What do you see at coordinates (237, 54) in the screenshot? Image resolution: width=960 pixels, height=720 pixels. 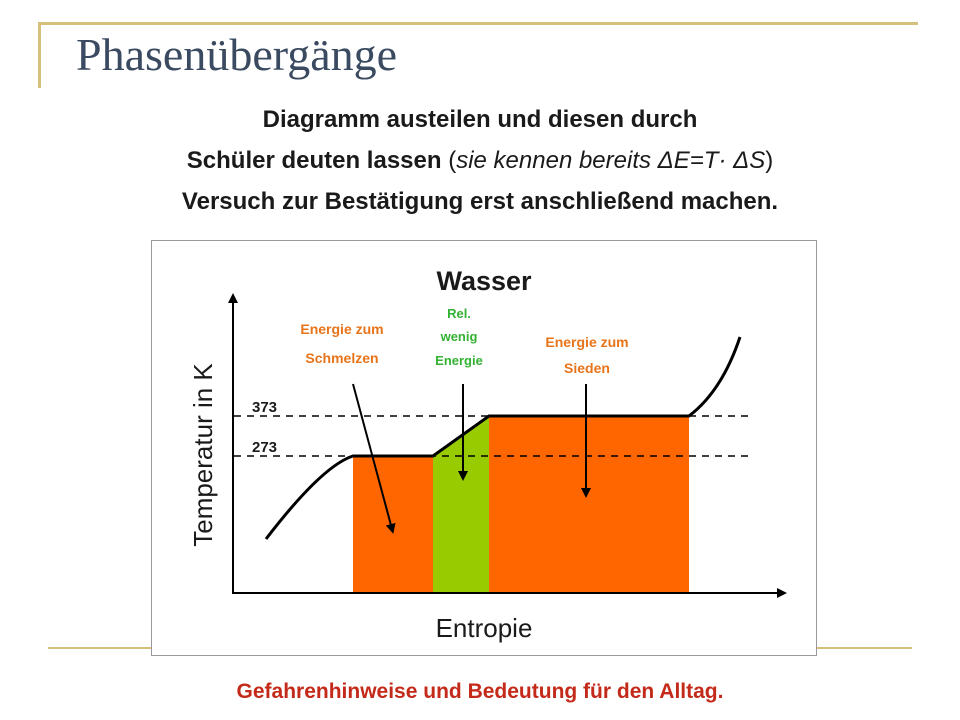 I see `slide-title: Phasenübergänge` at bounding box center [237, 54].